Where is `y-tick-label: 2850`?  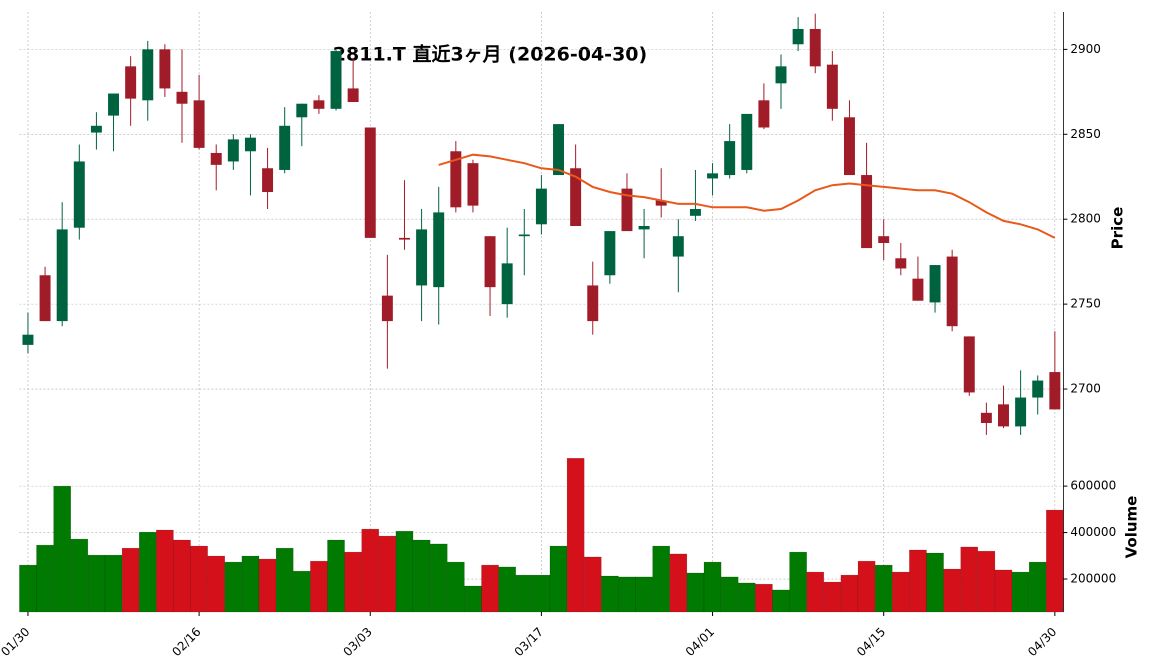 y-tick-label: 2850 is located at coordinates (1085, 134).